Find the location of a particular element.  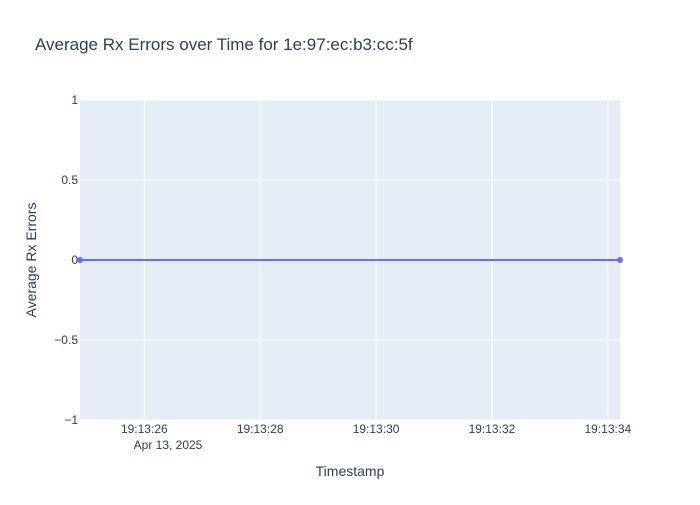

x-tick-label: 19:13:34 is located at coordinates (607, 429).